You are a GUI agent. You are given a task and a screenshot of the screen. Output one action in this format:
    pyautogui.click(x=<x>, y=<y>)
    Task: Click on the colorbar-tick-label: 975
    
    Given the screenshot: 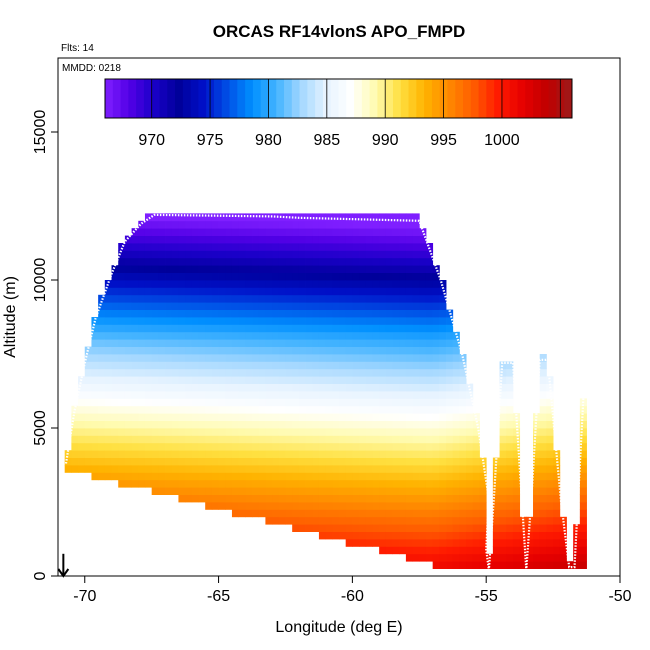 What is the action you would take?
    pyautogui.click(x=210, y=140)
    